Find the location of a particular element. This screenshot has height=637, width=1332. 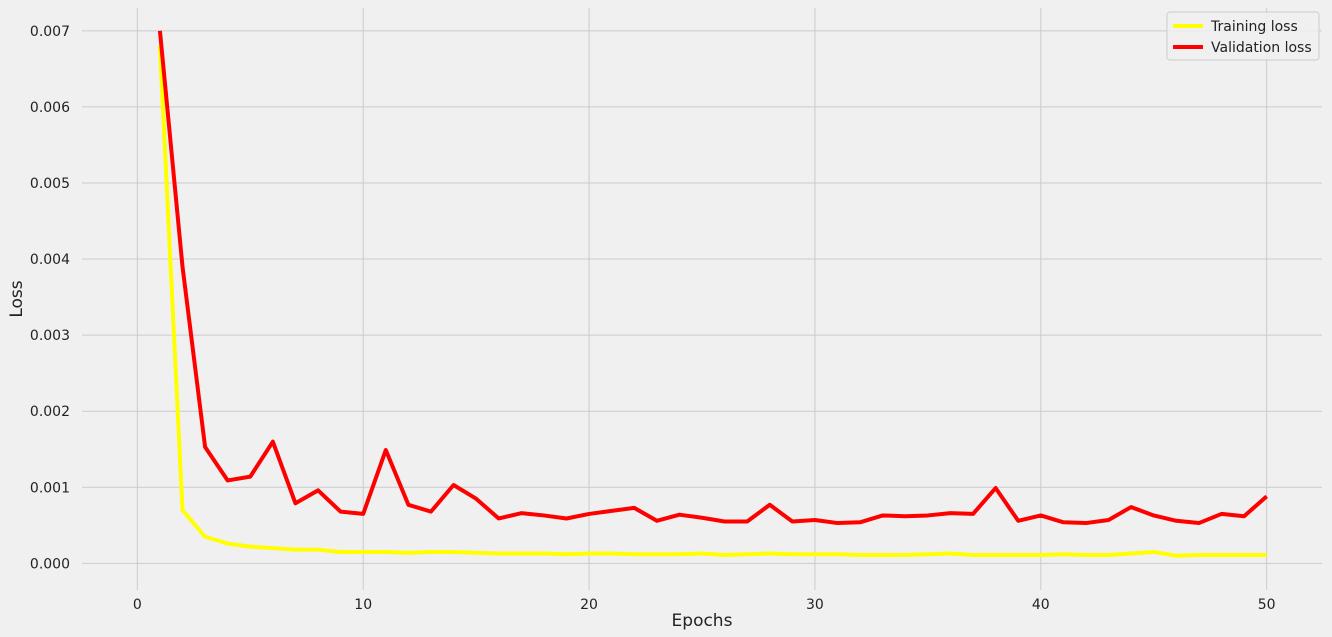

x-tick-label: 50 is located at coordinates (1267, 605).